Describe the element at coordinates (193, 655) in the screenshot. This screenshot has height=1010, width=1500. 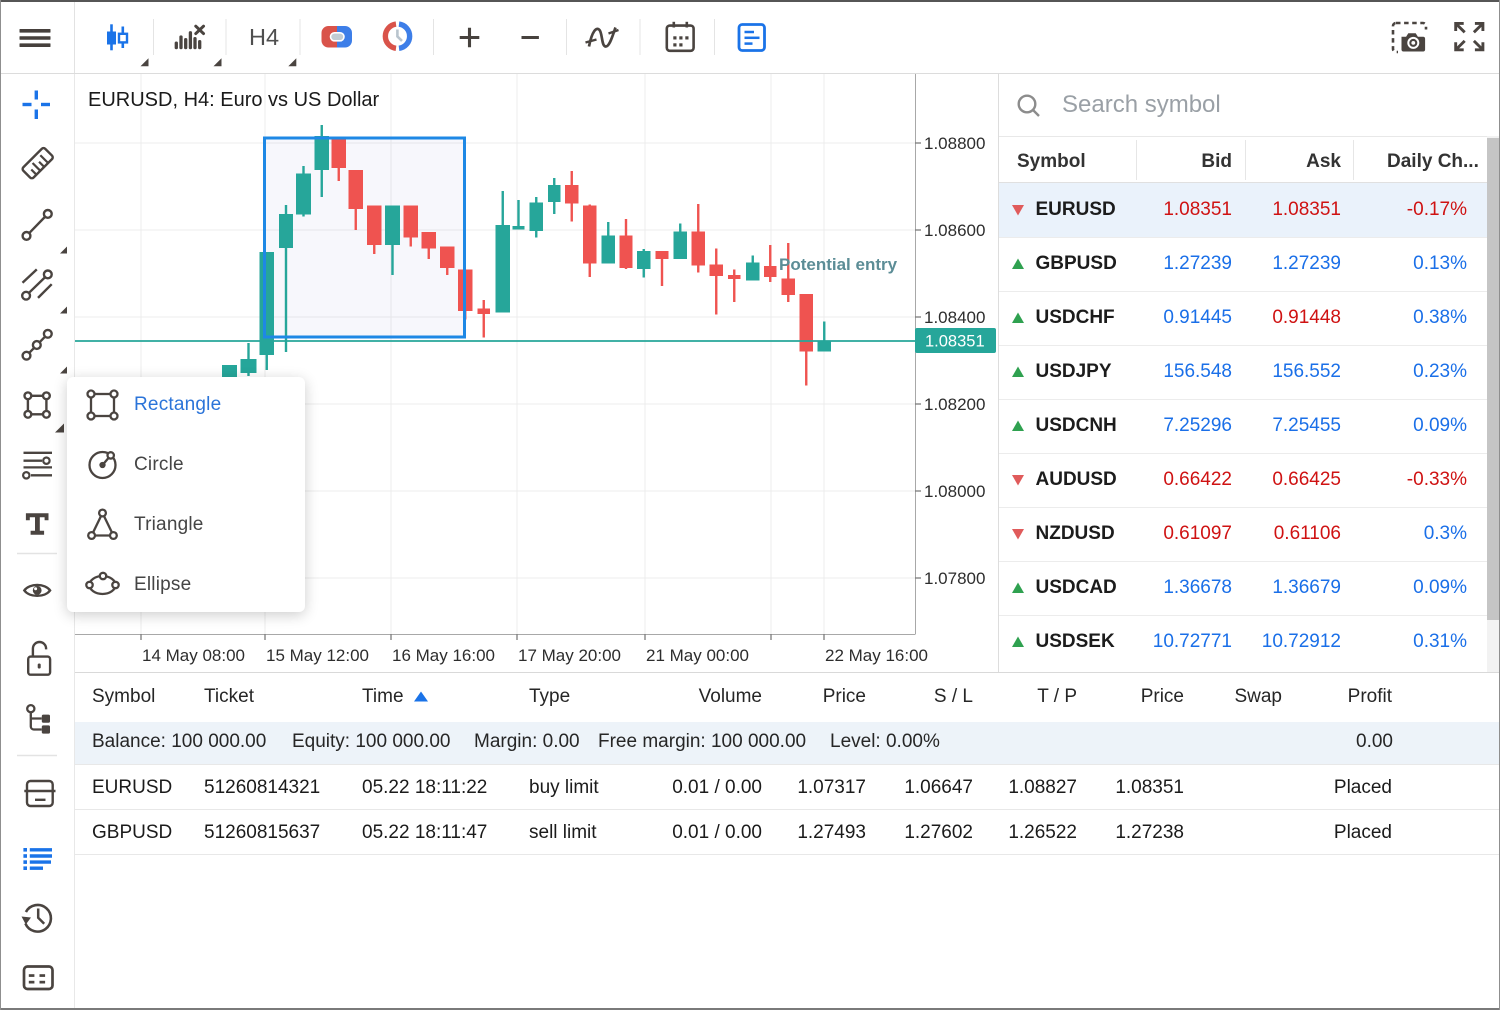
I see `svg-text: 14 May 08:00` at that location.